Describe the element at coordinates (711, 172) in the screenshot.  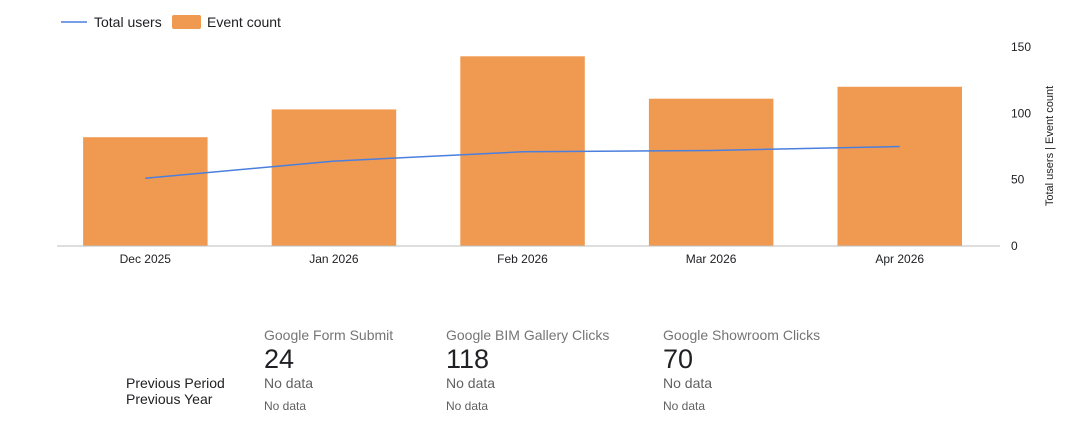
I see `bar-mar-2026` at that location.